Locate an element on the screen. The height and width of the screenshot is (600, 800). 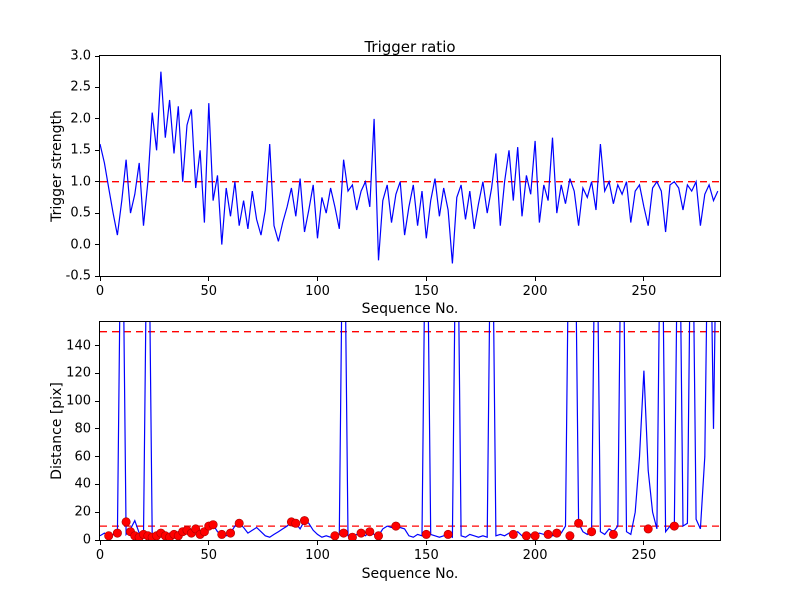
top-y-tick-label: 1.5 is located at coordinates (80, 150).